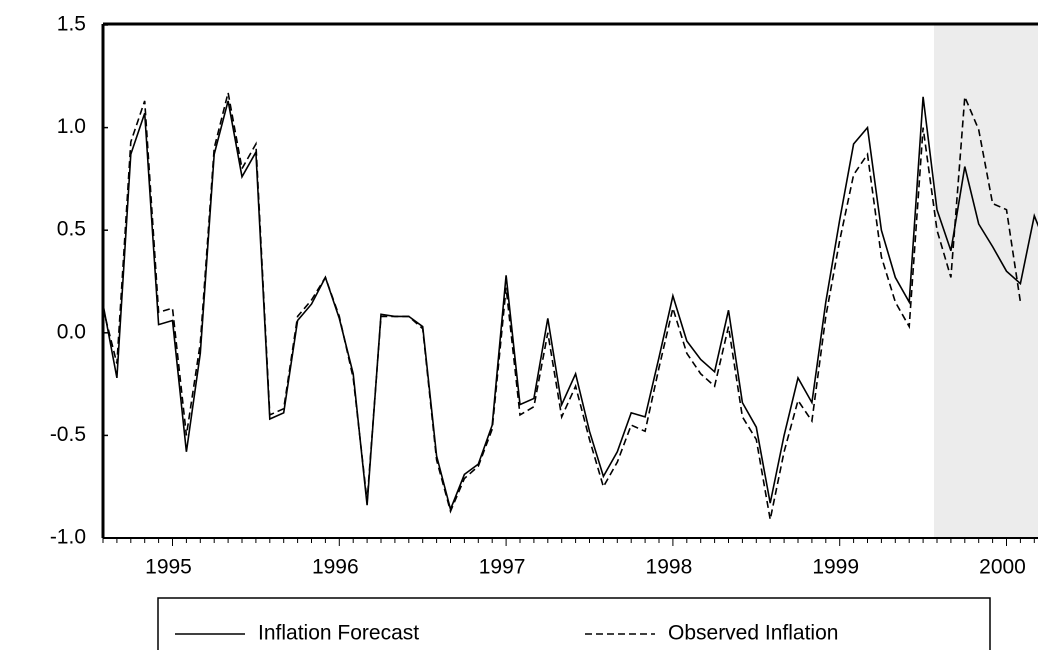 The image size is (1038, 650). I want to click on legend-label: Observed Inflation, so click(753, 633).